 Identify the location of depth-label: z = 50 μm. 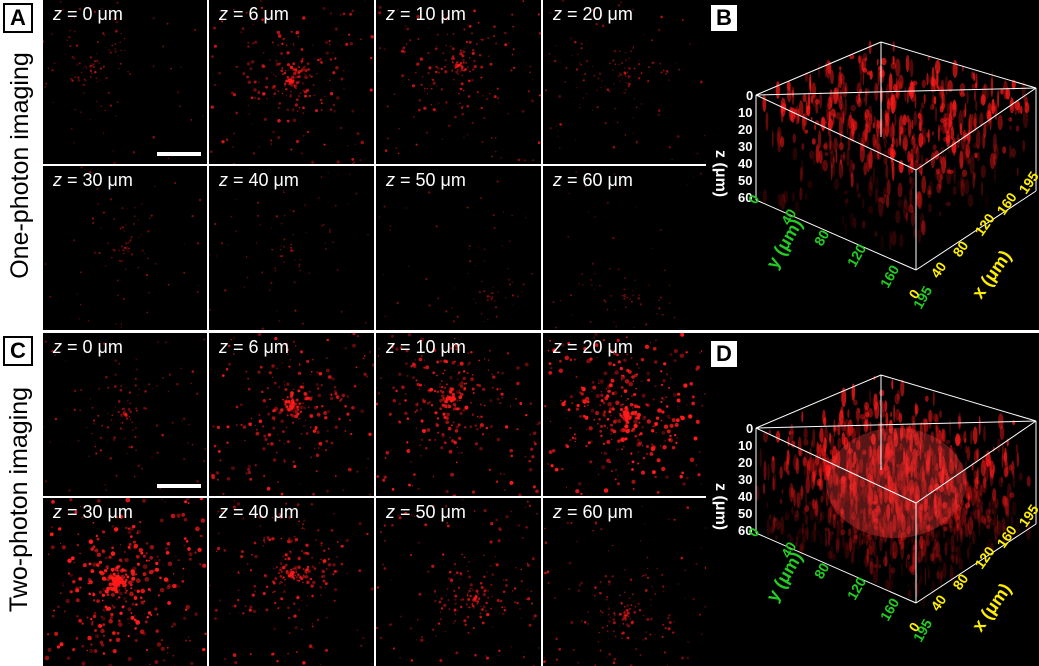
(426, 180).